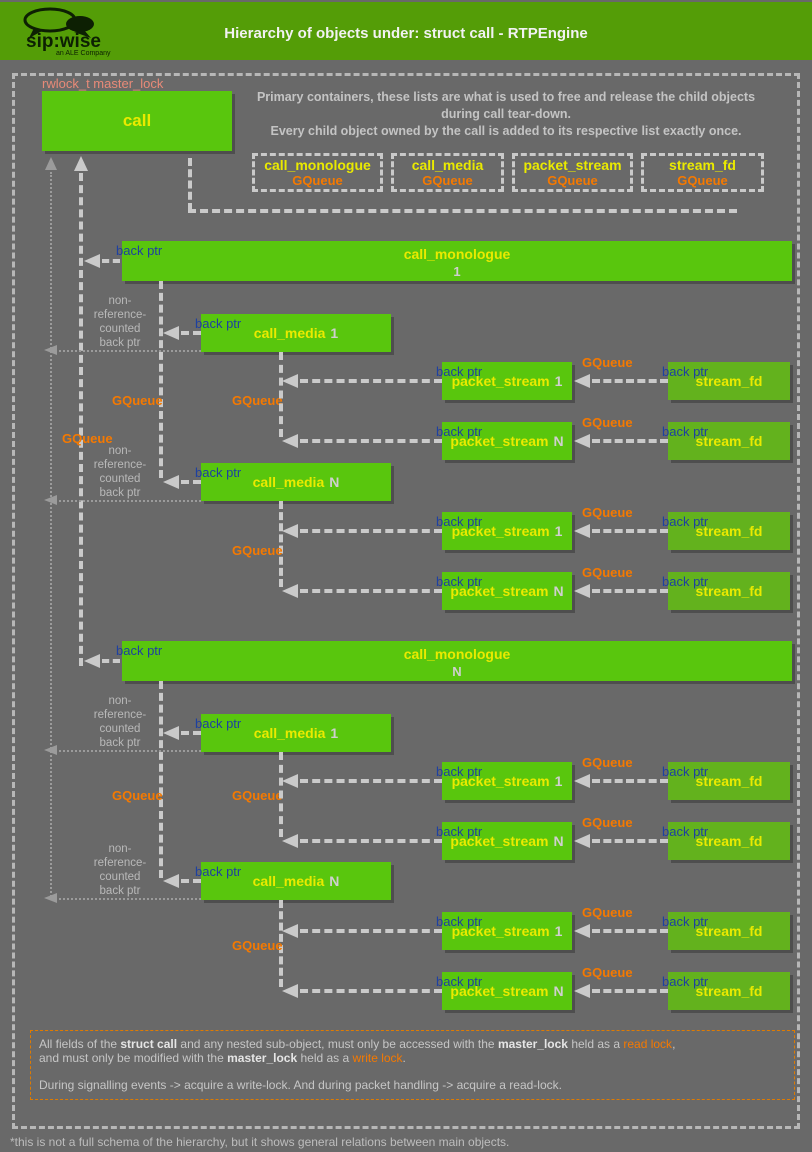 This screenshot has width=812, height=1152. I want to click on text: held as a, so click(595, 1044).